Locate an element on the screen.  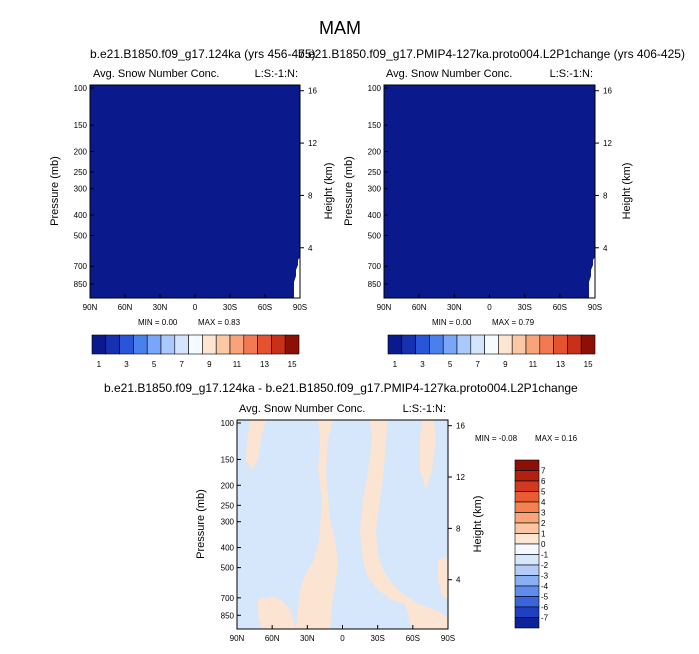
panel-2-xtick-label: 90N is located at coordinates (384, 307).